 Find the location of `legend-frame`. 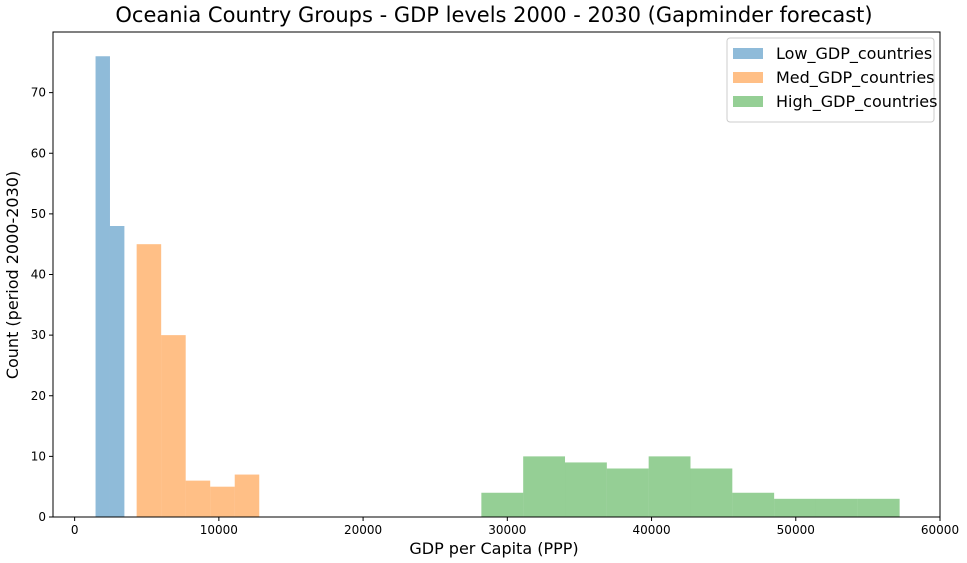

legend-frame is located at coordinates (830, 80).